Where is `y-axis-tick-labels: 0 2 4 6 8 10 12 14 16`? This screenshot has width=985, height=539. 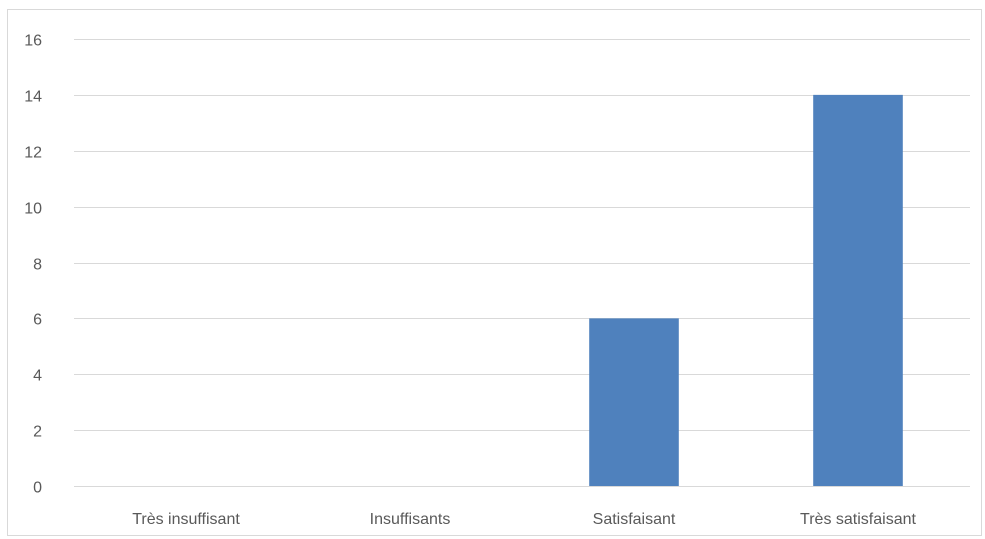 y-axis-tick-labels: 0 2 4 6 8 10 12 14 16 is located at coordinates (33, 265).